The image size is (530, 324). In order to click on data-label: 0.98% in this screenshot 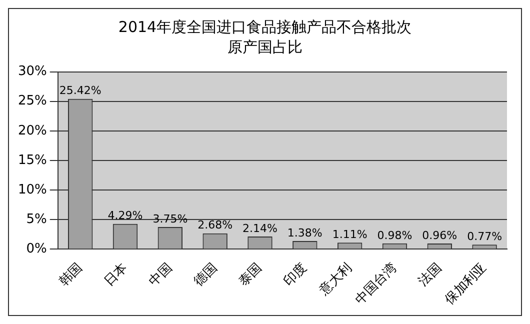, I will do `click(394, 235)`.